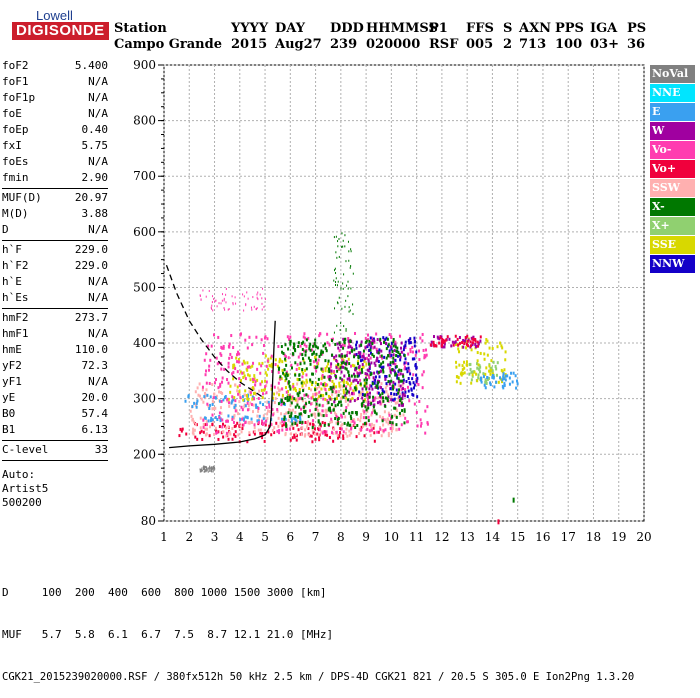 This screenshot has width=700, height=698. What do you see at coordinates (55, 188) in the screenshot?
I see `divider` at bounding box center [55, 188].